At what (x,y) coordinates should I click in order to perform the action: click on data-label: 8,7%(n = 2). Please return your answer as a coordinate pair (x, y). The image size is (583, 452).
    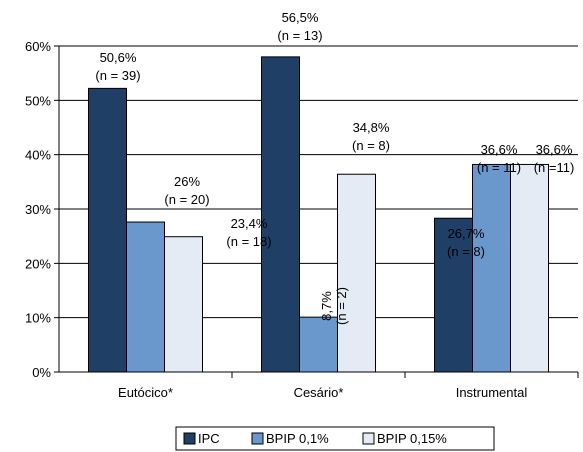
    Looking at the image, I should click on (334, 306).